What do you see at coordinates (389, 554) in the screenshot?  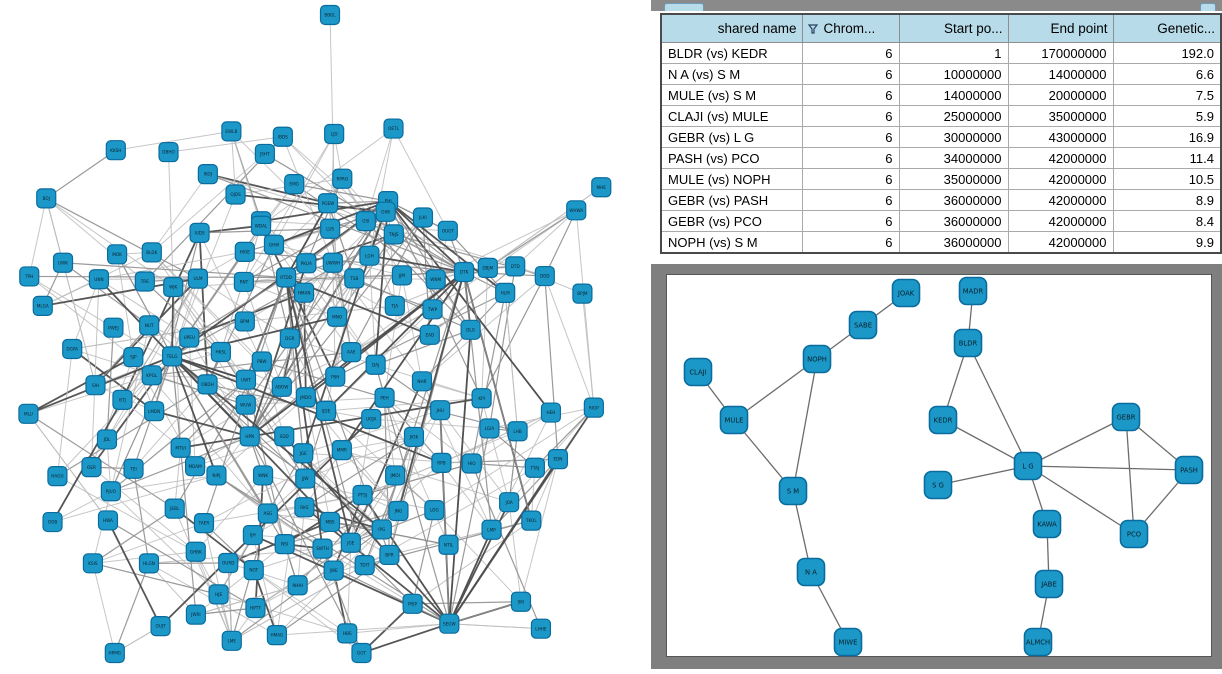 I see `network-node: BPR` at bounding box center [389, 554].